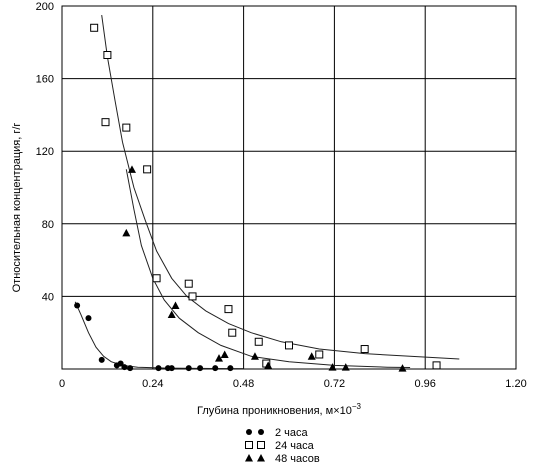 Image resolution: width=539 pixels, height=471 pixels. Describe the element at coordinates (62, 384) in the screenshot. I see `x-tick-label: 0` at that location.